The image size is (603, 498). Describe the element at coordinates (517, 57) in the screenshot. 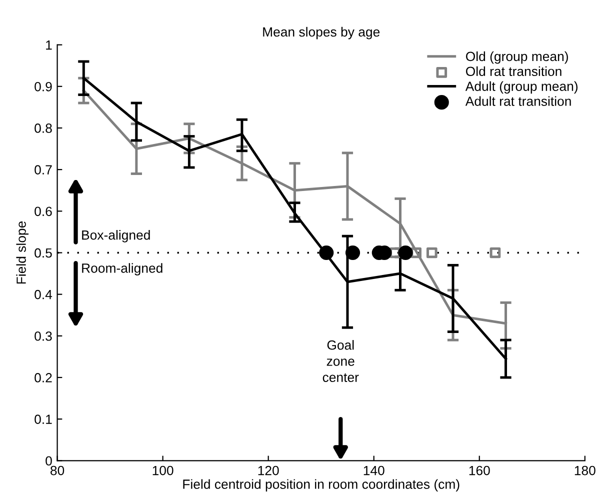

I see `legend-label: Old (group mean)` at that location.